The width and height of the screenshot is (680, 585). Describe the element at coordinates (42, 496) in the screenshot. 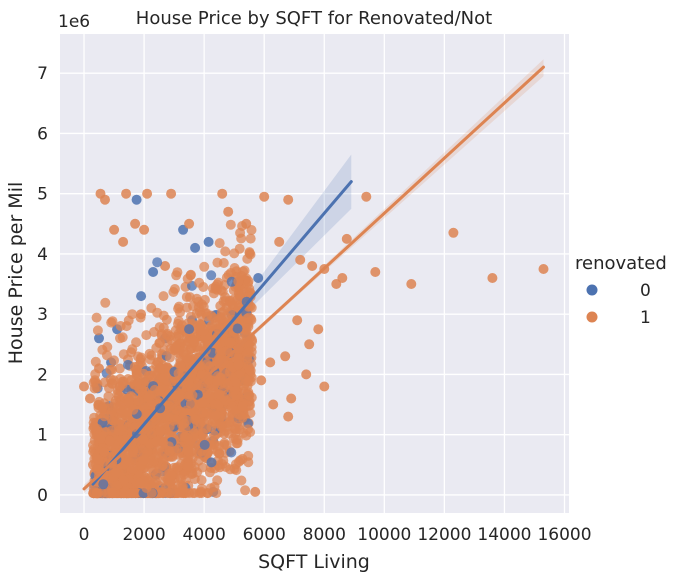

I see `y-tick-label: 0` at that location.